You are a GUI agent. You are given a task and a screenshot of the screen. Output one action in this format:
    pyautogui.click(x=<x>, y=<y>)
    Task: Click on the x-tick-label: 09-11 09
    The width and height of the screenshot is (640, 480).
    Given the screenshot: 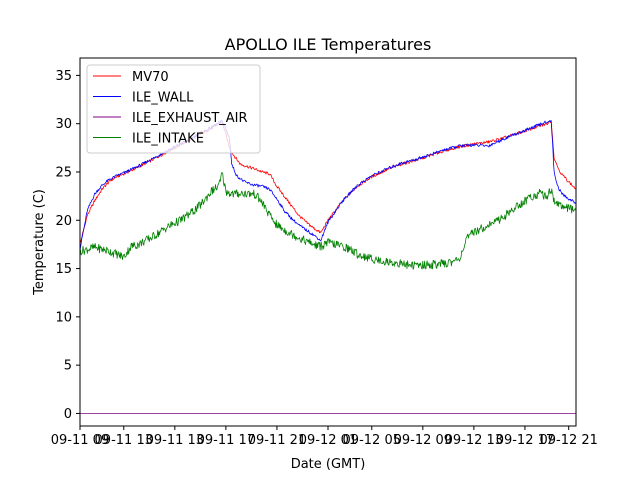 What is the action you would take?
    pyautogui.click(x=80, y=440)
    